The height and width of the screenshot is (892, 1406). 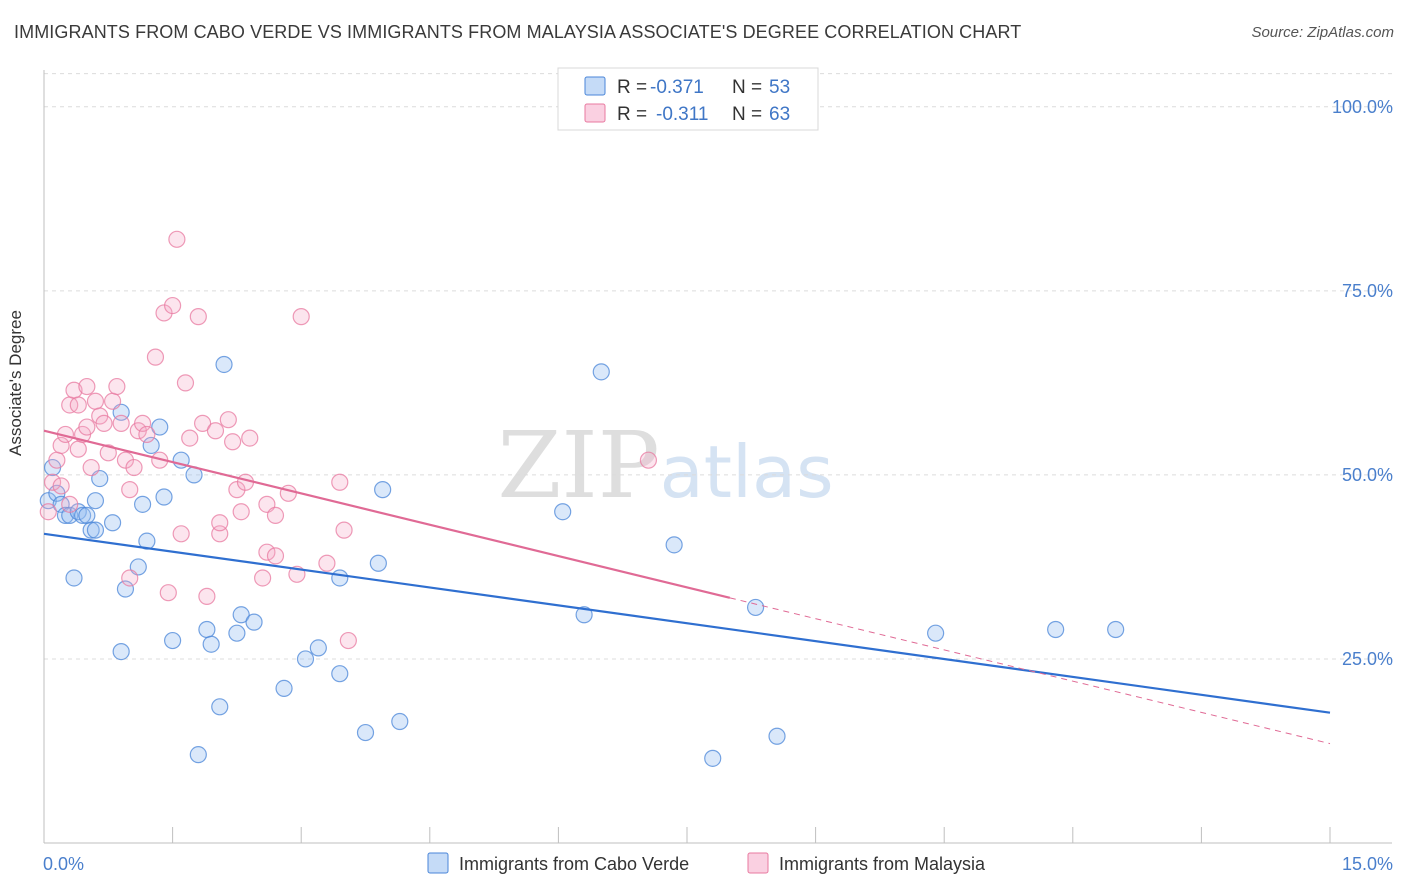 I want to click on y-tick-label: 25.0%, so click(x=1367, y=659).